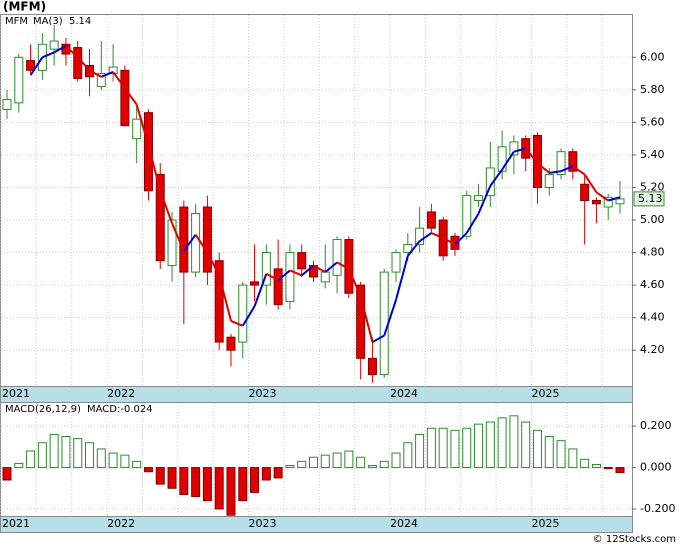 The image size is (680, 546). I want to click on y-tick-label: 4.60, so click(652, 284).